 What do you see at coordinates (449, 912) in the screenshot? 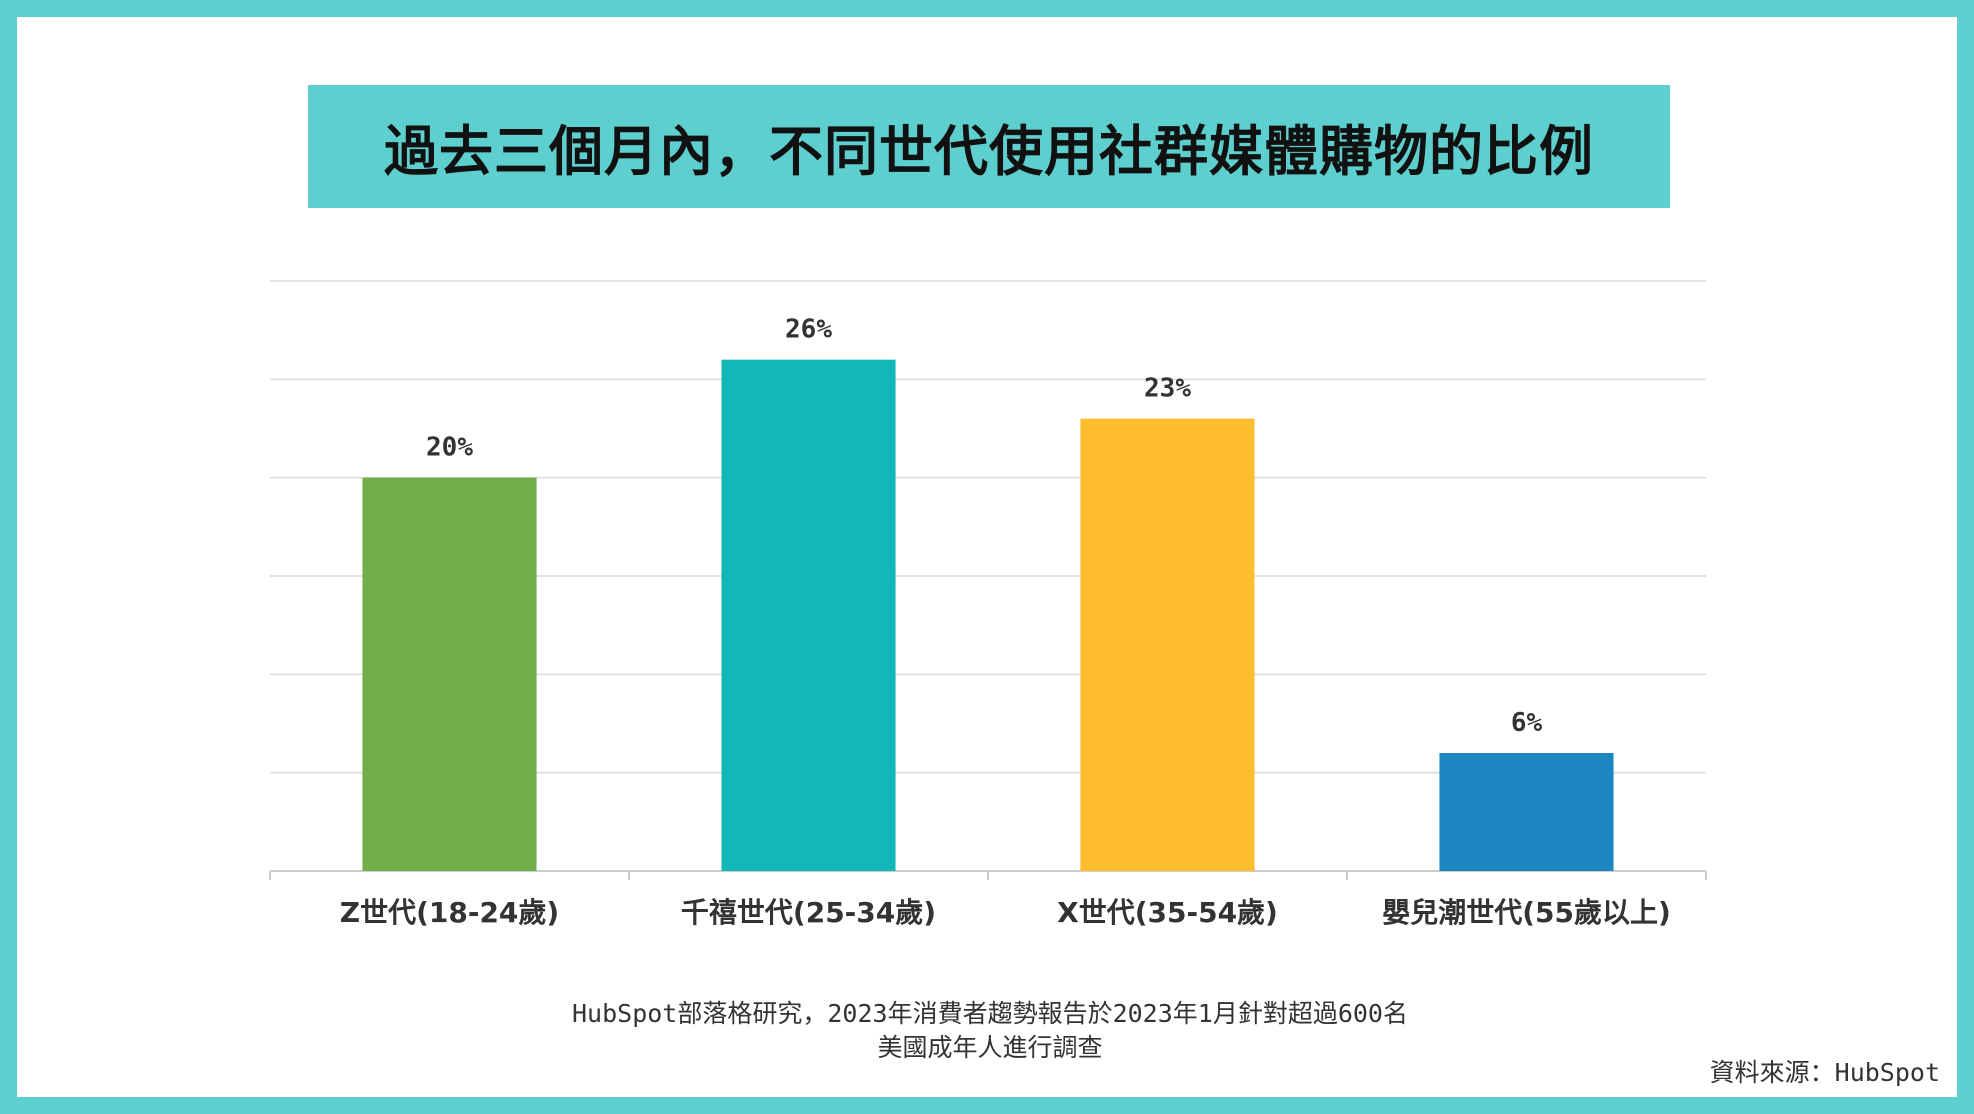
I see `category-tick-label: Z世代(18-24歲)` at bounding box center [449, 912].